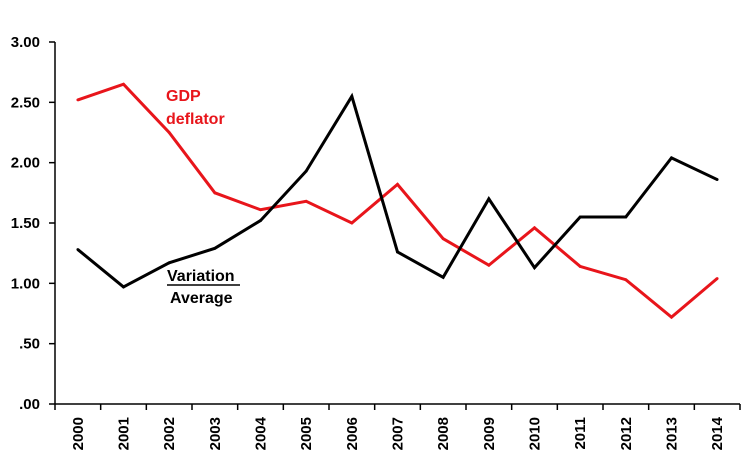 Image resolution: width=750 pixels, height=462 pixels. What do you see at coordinates (580, 433) in the screenshot?
I see `x-tick-label: 2011` at bounding box center [580, 433].